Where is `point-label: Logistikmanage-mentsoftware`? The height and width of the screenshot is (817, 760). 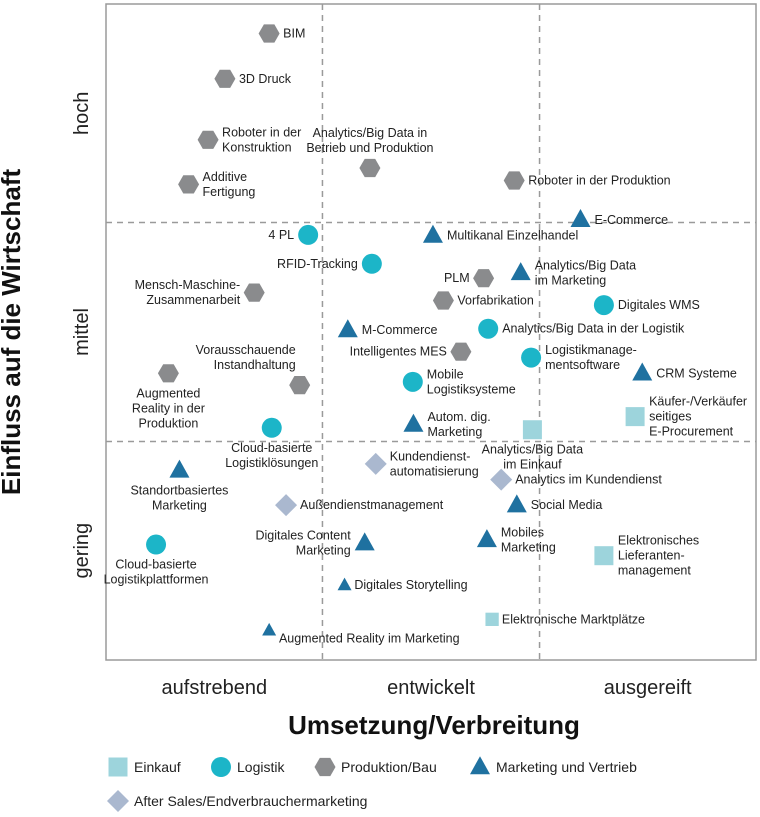 point-label: Logistikmanage-mentsoftware is located at coordinates (591, 357).